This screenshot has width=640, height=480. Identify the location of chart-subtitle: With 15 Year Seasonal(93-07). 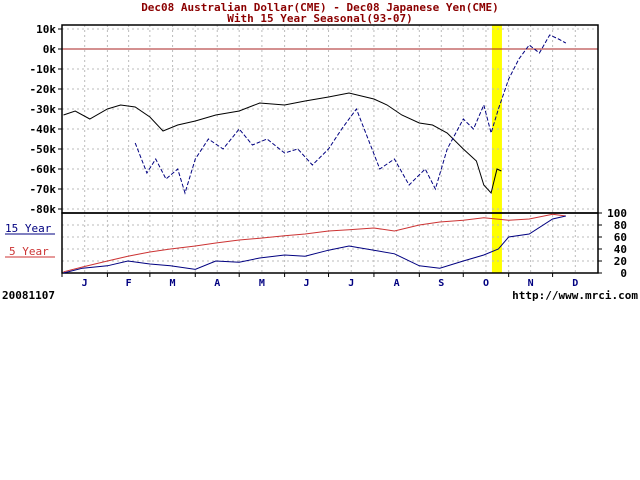
(319, 18).